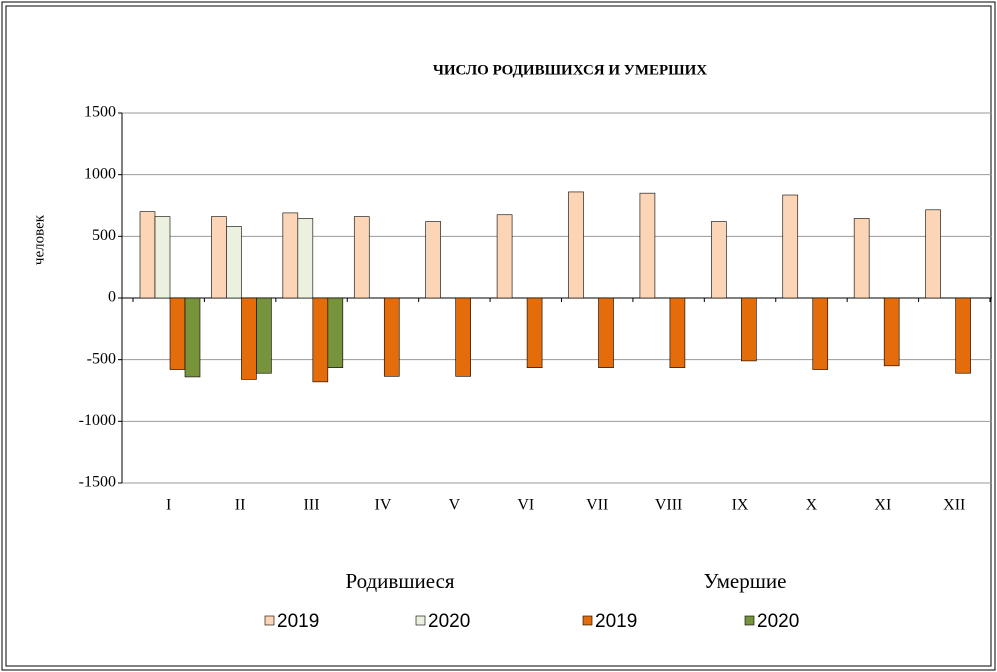 This screenshot has height=672, width=997. I want to click on x-tick-label: IX, so click(740, 505).